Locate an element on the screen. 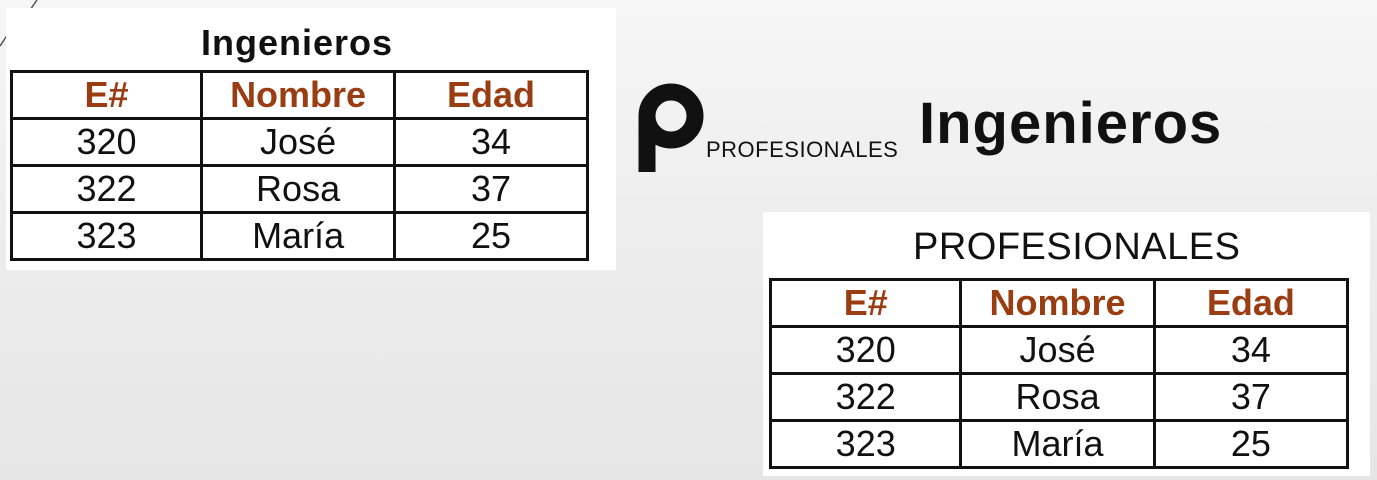 This screenshot has height=480, width=1377. ingenieros-table-title: Ingenieros is located at coordinates (297, 42).